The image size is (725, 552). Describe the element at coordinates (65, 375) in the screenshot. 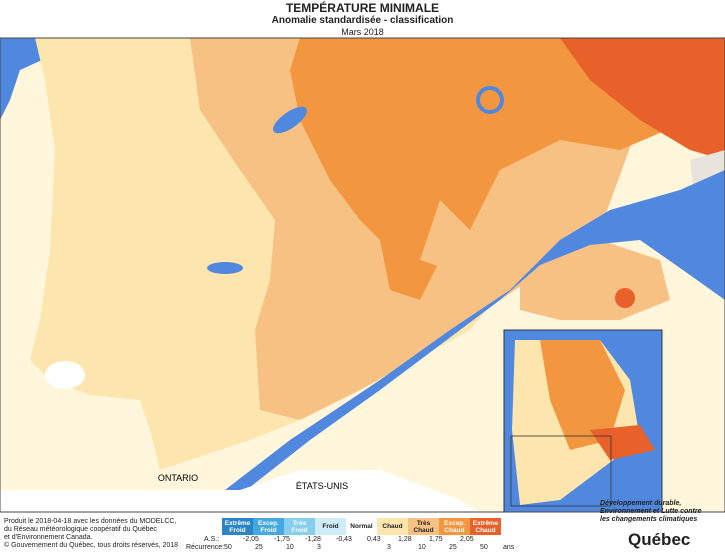

I see `region-normal` at that location.